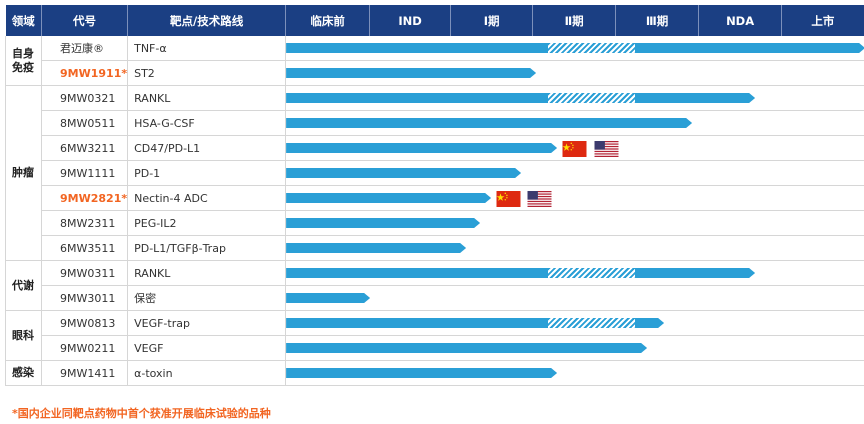 This screenshot has width=864, height=424. Describe the element at coordinates (23, 61) in the screenshot. I see `domain-label: 自身免疫` at that location.